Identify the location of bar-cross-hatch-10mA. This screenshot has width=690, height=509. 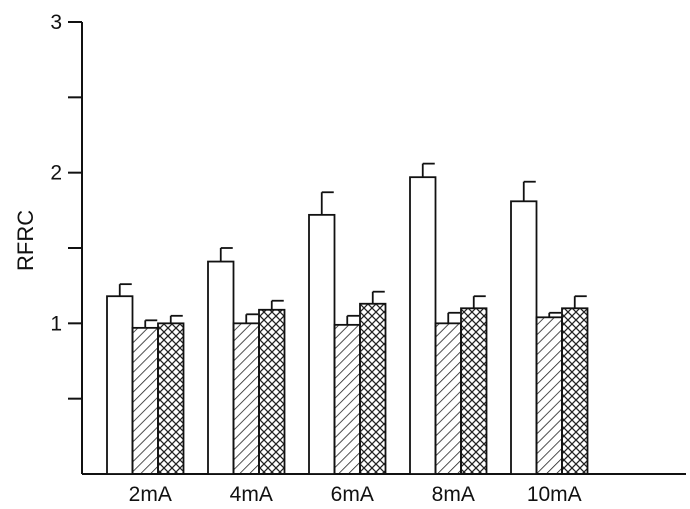
(575, 391).